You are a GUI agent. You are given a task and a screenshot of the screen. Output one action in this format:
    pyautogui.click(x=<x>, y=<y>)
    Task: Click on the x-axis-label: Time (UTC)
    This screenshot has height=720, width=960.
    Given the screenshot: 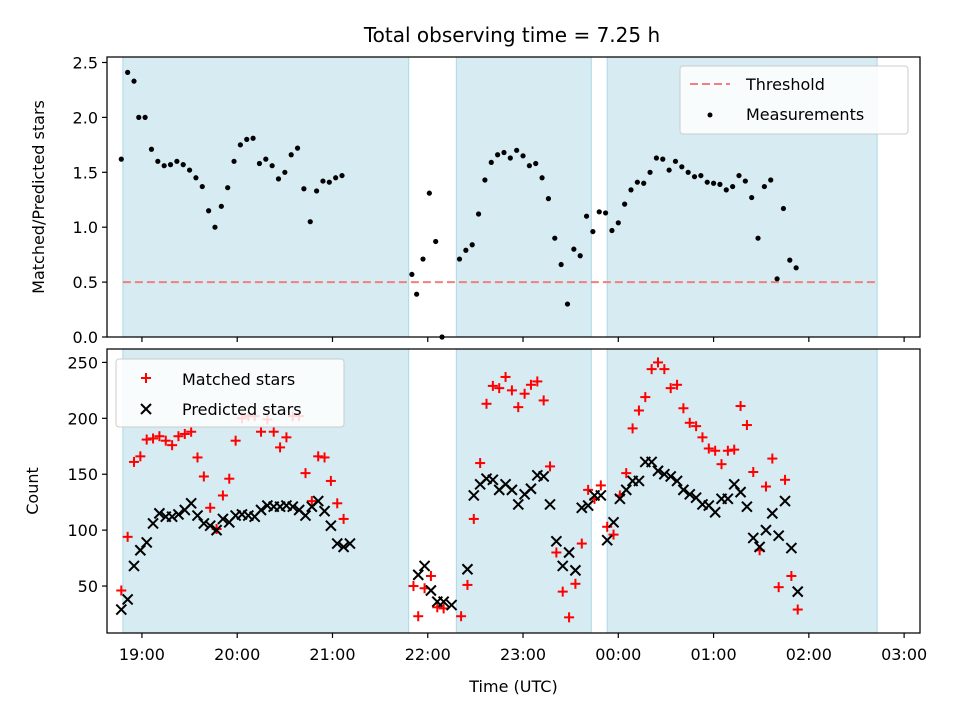 What is the action you would take?
    pyautogui.click(x=512, y=686)
    